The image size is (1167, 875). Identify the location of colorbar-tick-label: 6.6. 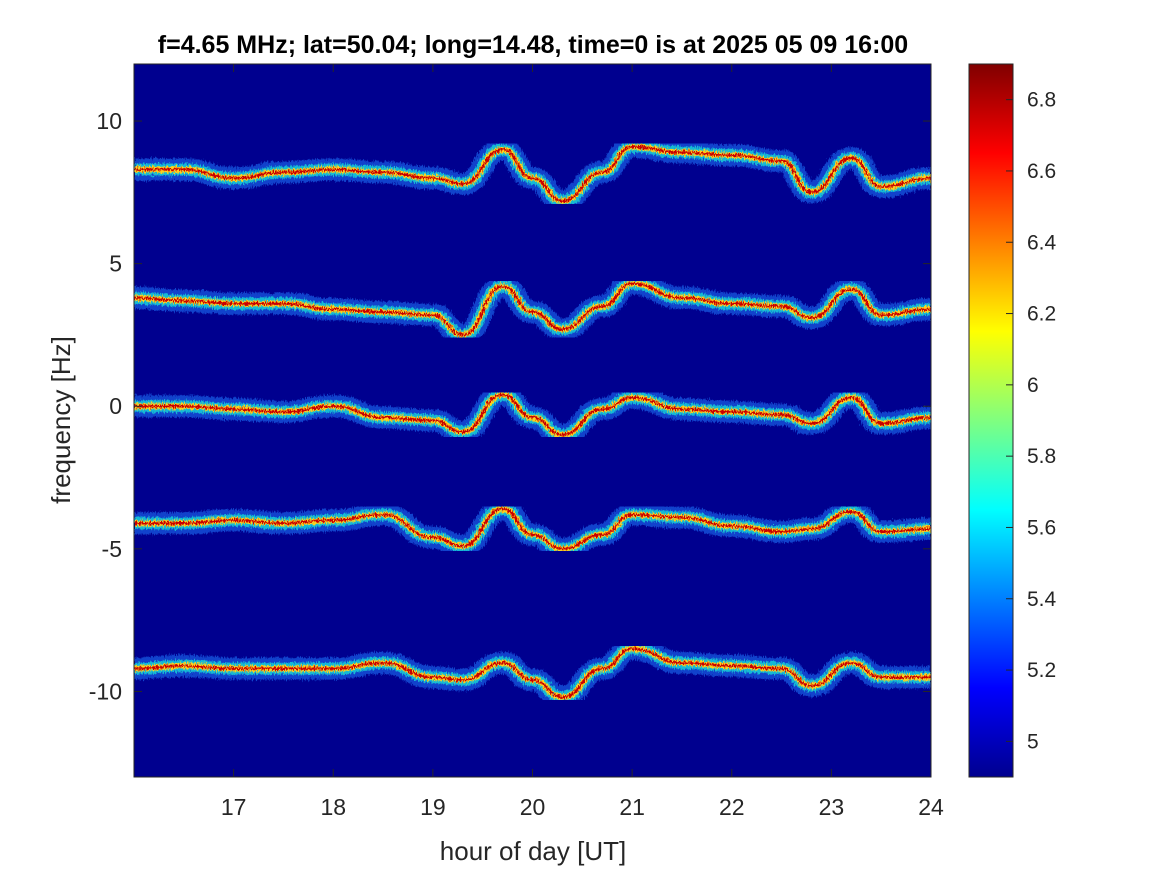
(1041, 171).